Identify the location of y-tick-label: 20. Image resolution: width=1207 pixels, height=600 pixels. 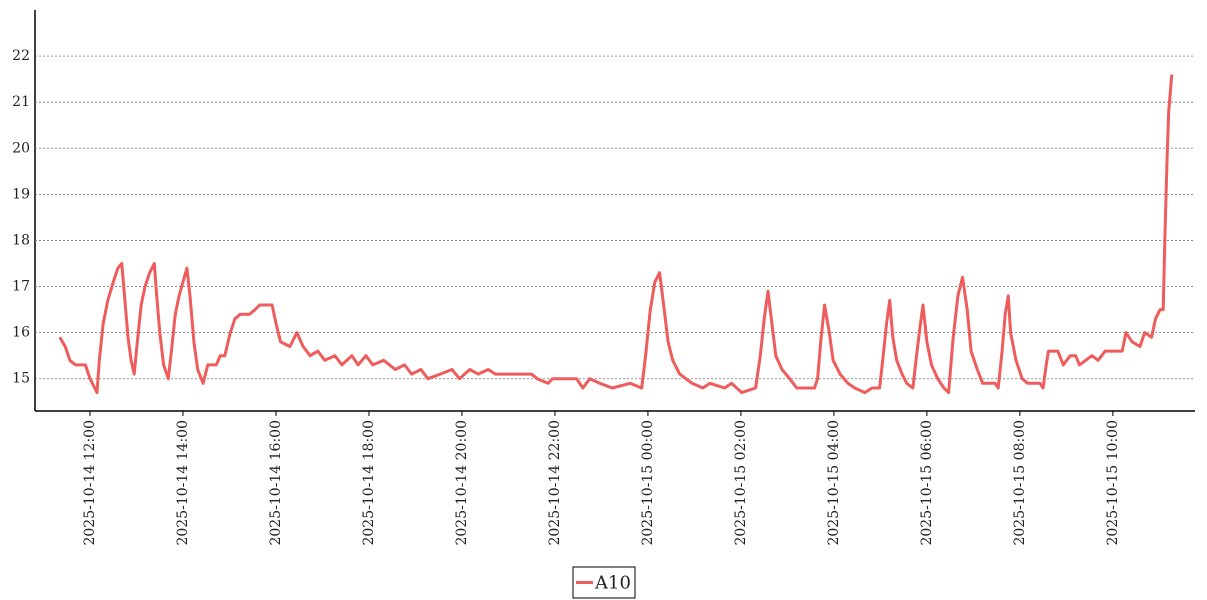
(21, 148).